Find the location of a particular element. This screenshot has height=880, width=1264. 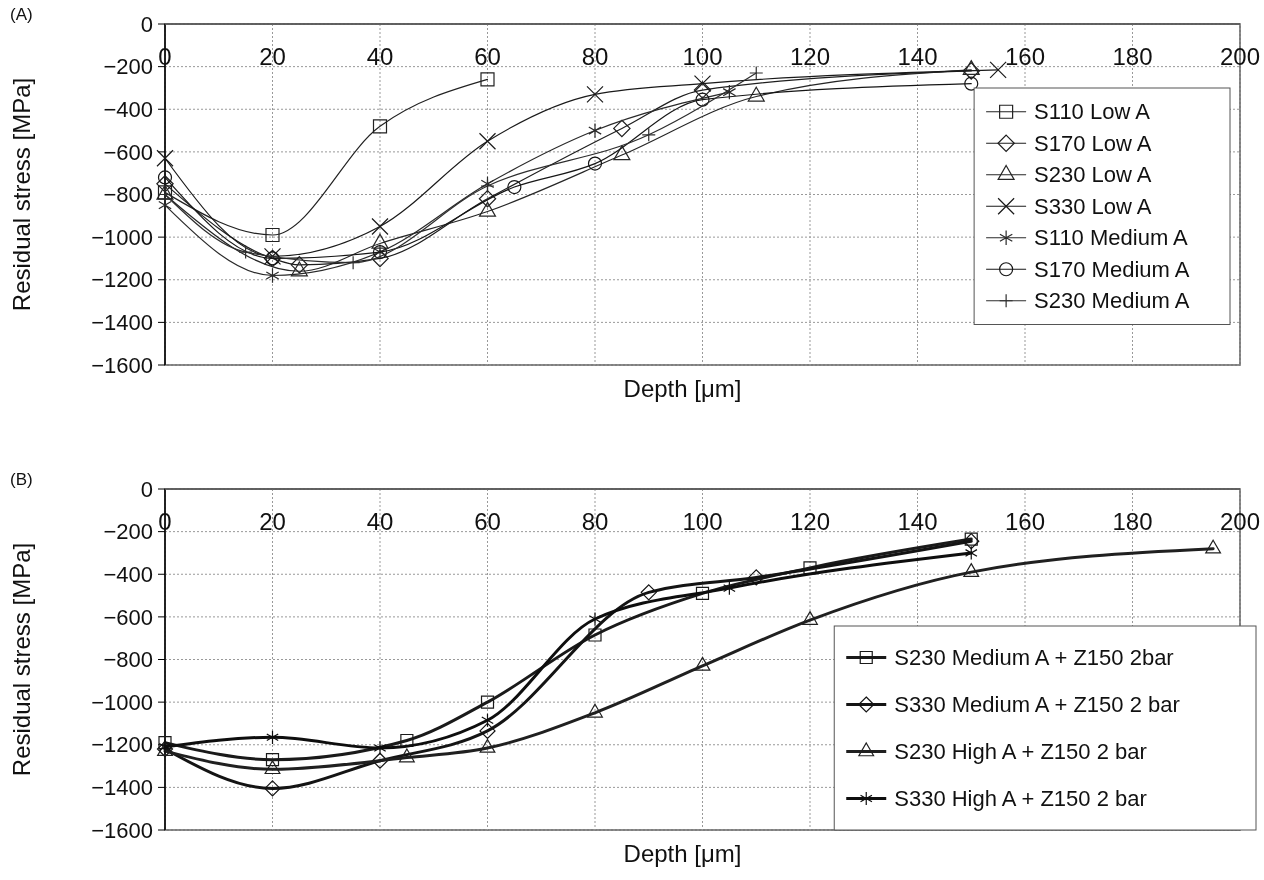

legend-label: S230 High A + Z150 2 bar is located at coordinates (1020, 752).